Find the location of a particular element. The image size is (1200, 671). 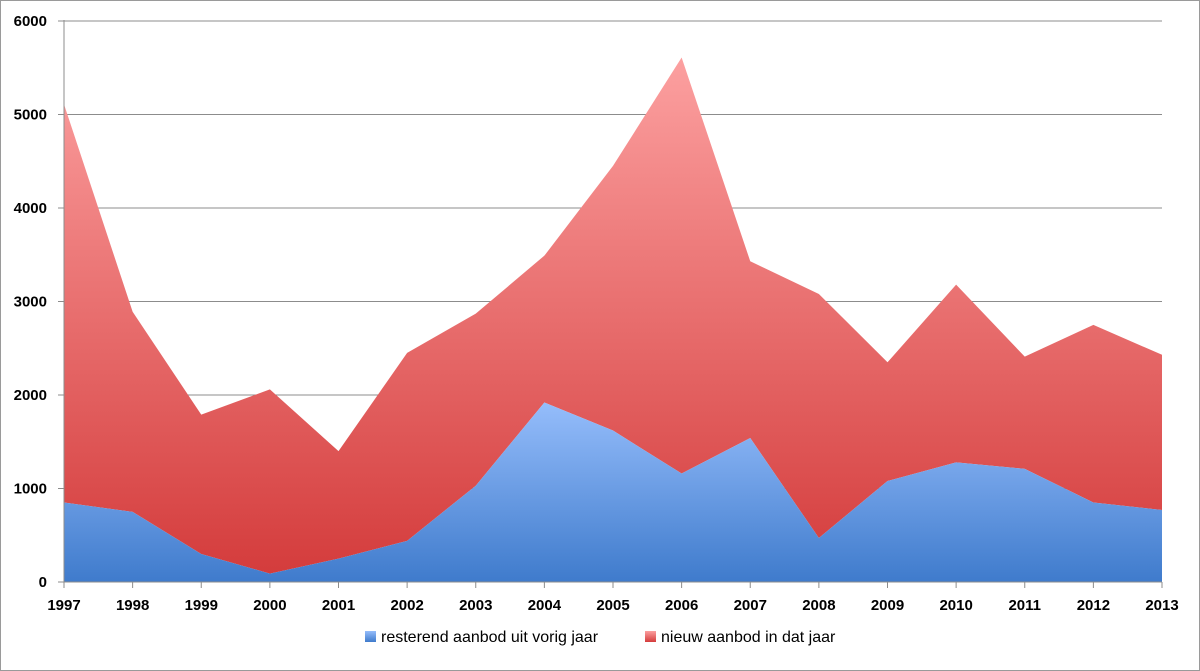

y-tick-label-6000: 6000 is located at coordinates (30, 21).